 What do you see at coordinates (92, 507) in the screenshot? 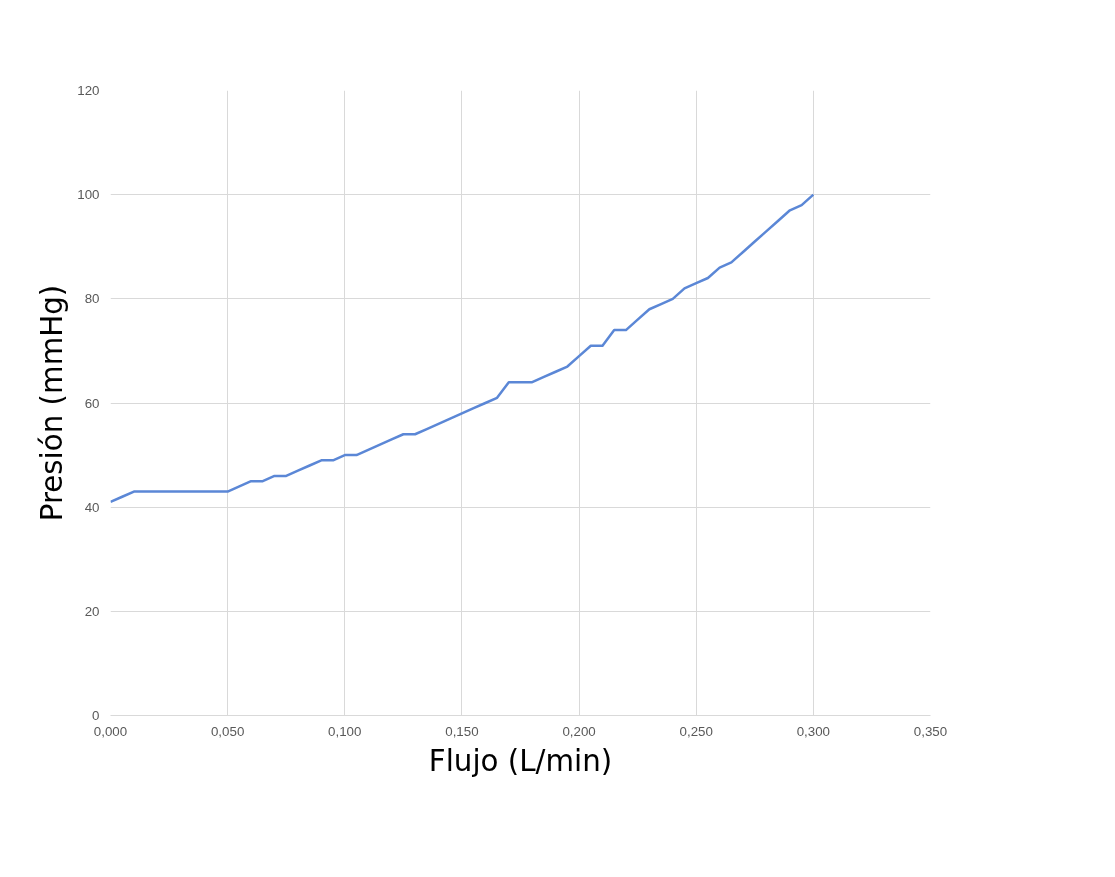
I see `y-tick-label: 40` at bounding box center [92, 507].